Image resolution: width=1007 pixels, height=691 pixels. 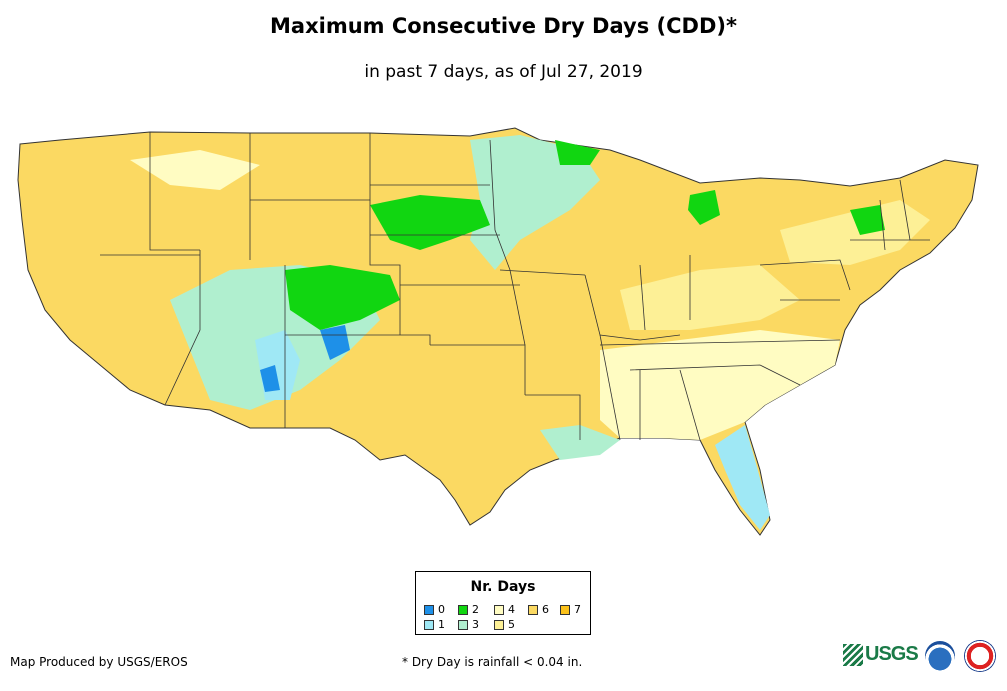 I want to click on usgs-logo: USGS, so click(x=881, y=654).